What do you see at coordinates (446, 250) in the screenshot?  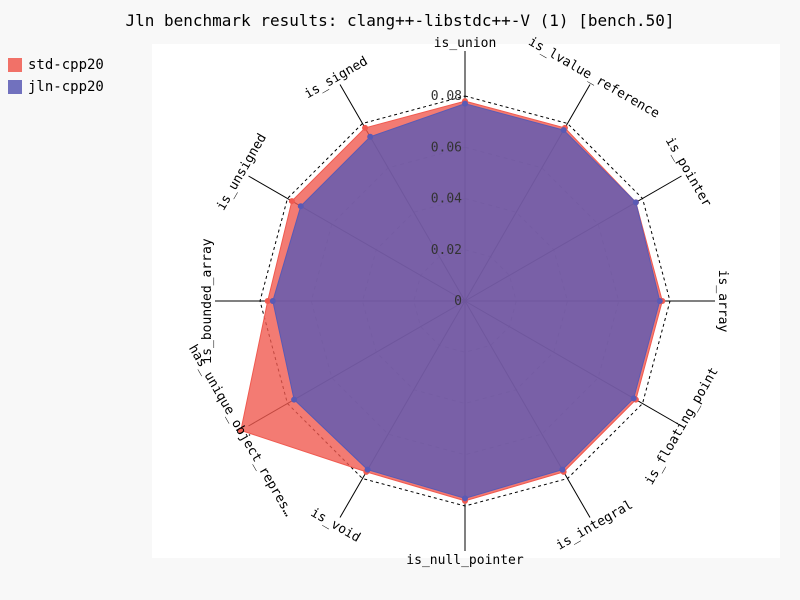 I see `radial-tick-label: 0.02` at bounding box center [446, 250].